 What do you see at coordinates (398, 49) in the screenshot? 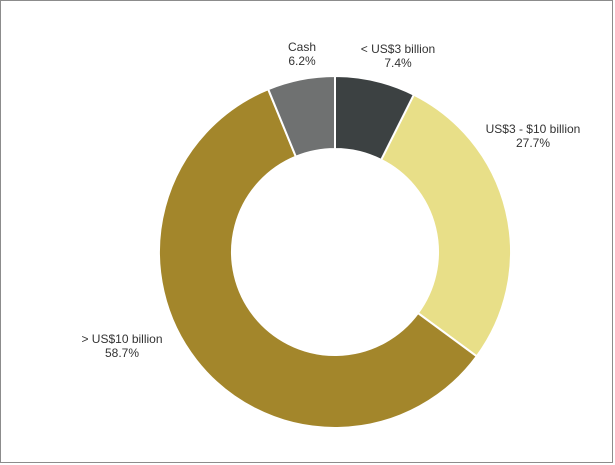
I see `slice-name-label-0: < US$3 billion` at bounding box center [398, 49].